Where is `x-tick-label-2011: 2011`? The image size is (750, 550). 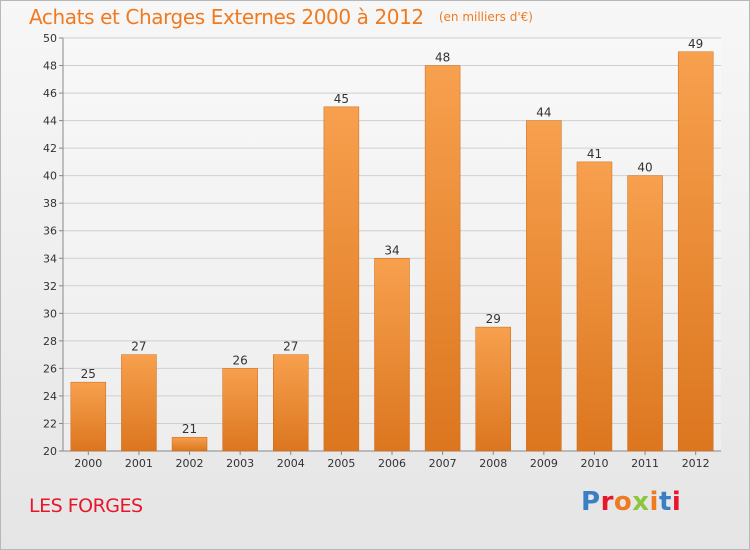
x-tick-label-2011: 2011 is located at coordinates (645, 463).